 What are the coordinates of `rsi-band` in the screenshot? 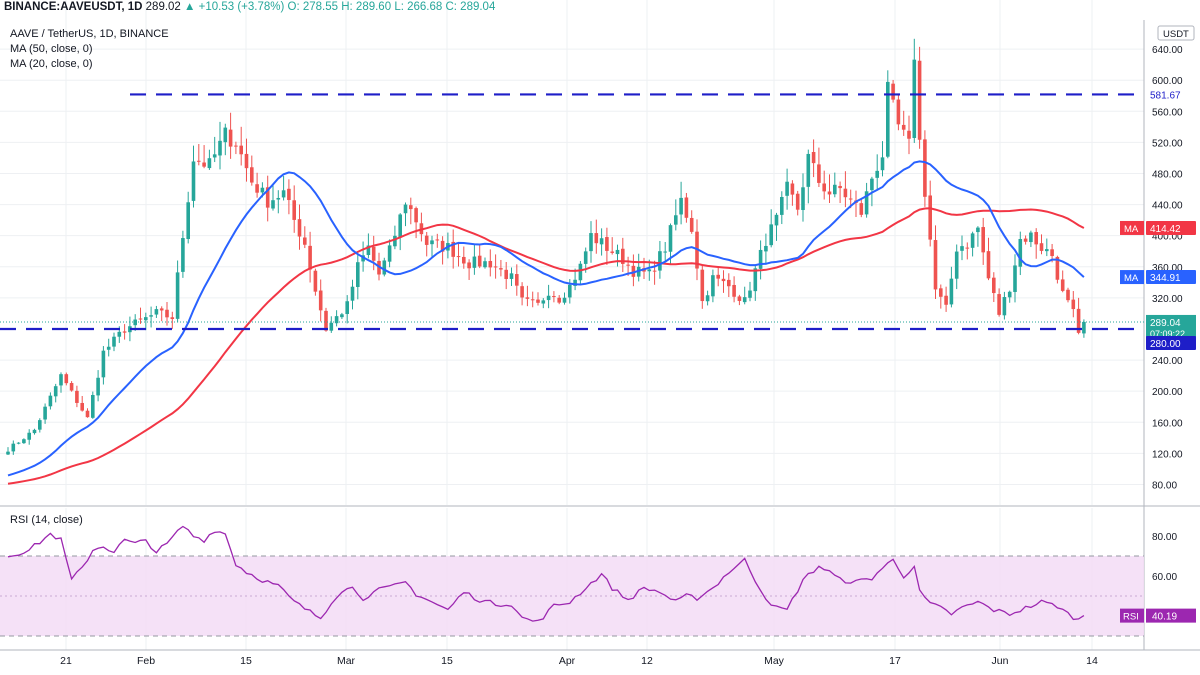 It's located at (572, 596).